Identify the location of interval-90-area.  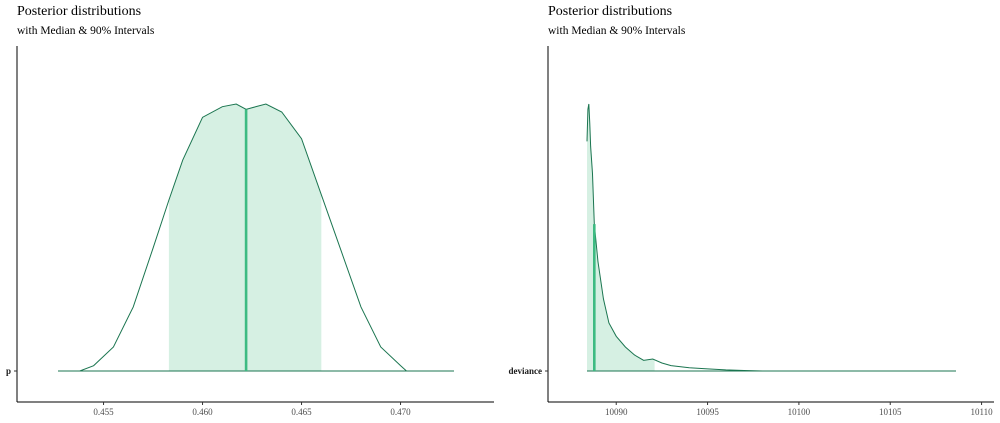
(621, 237).